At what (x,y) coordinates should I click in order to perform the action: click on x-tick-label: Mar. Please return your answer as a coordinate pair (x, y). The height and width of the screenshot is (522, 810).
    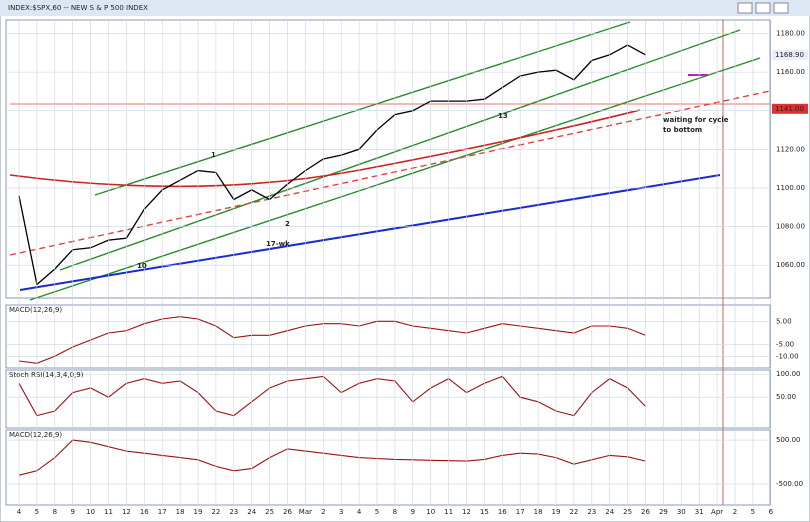
    Looking at the image, I should click on (305, 512).